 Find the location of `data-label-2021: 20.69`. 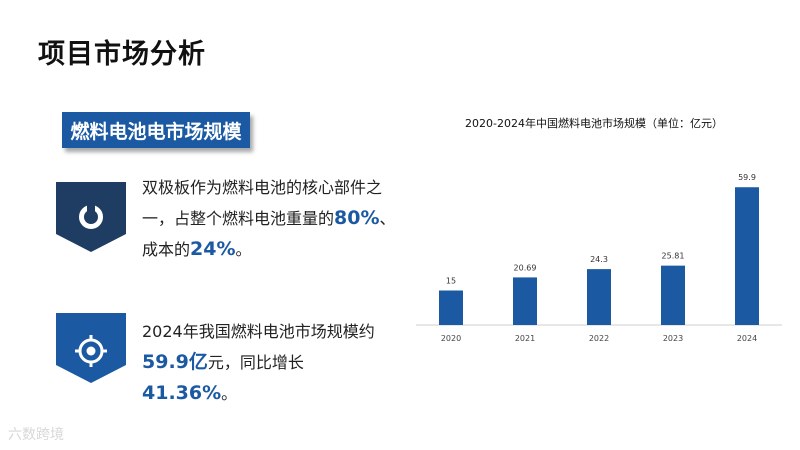

data-label-2021: 20.69 is located at coordinates (525, 267).